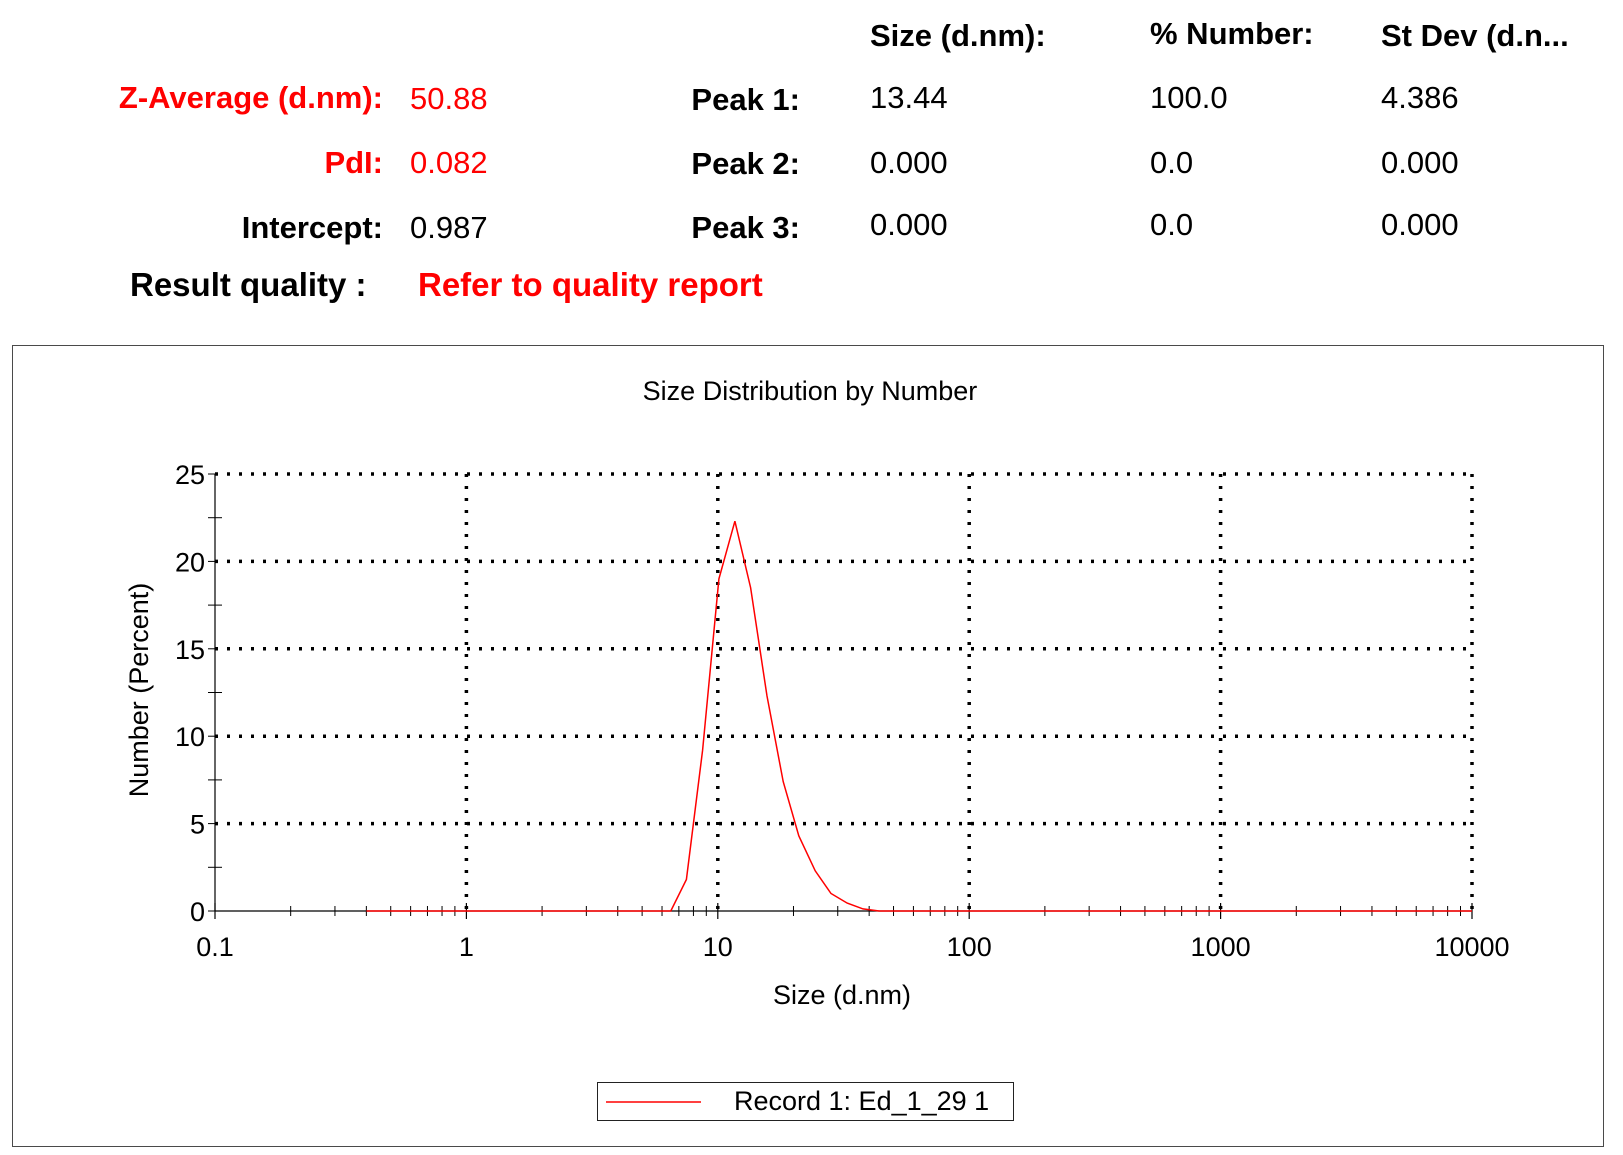  Describe the element at coordinates (449, 162) in the screenshot. I see `pdi-value: 0.082` at that location.